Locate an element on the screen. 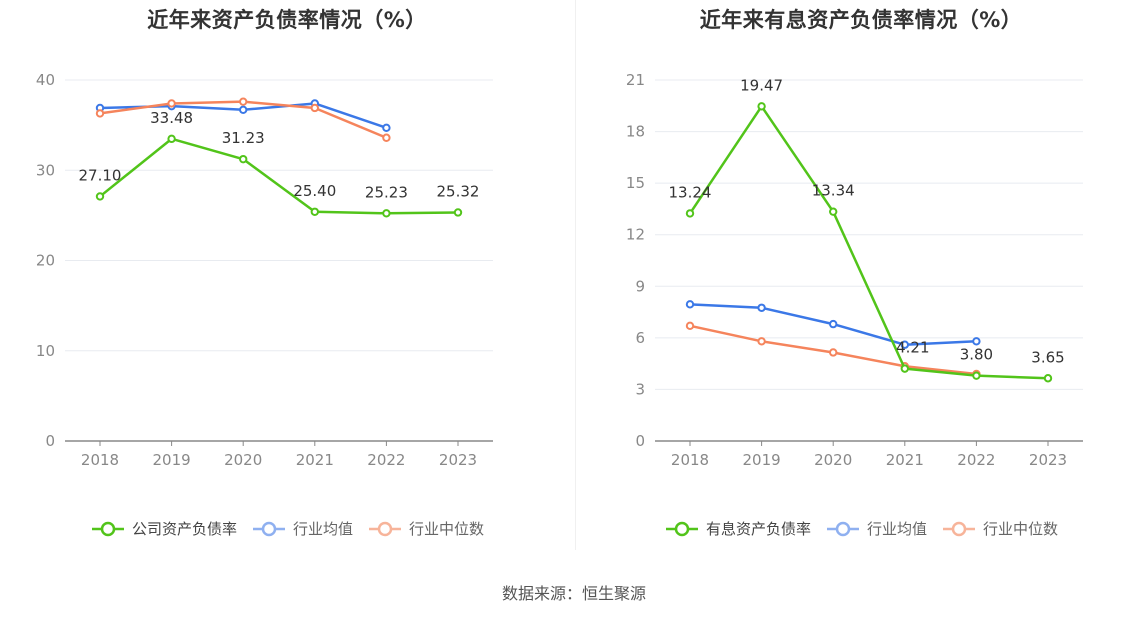  legend-item-company: 公司资产负债率 is located at coordinates (163, 528).